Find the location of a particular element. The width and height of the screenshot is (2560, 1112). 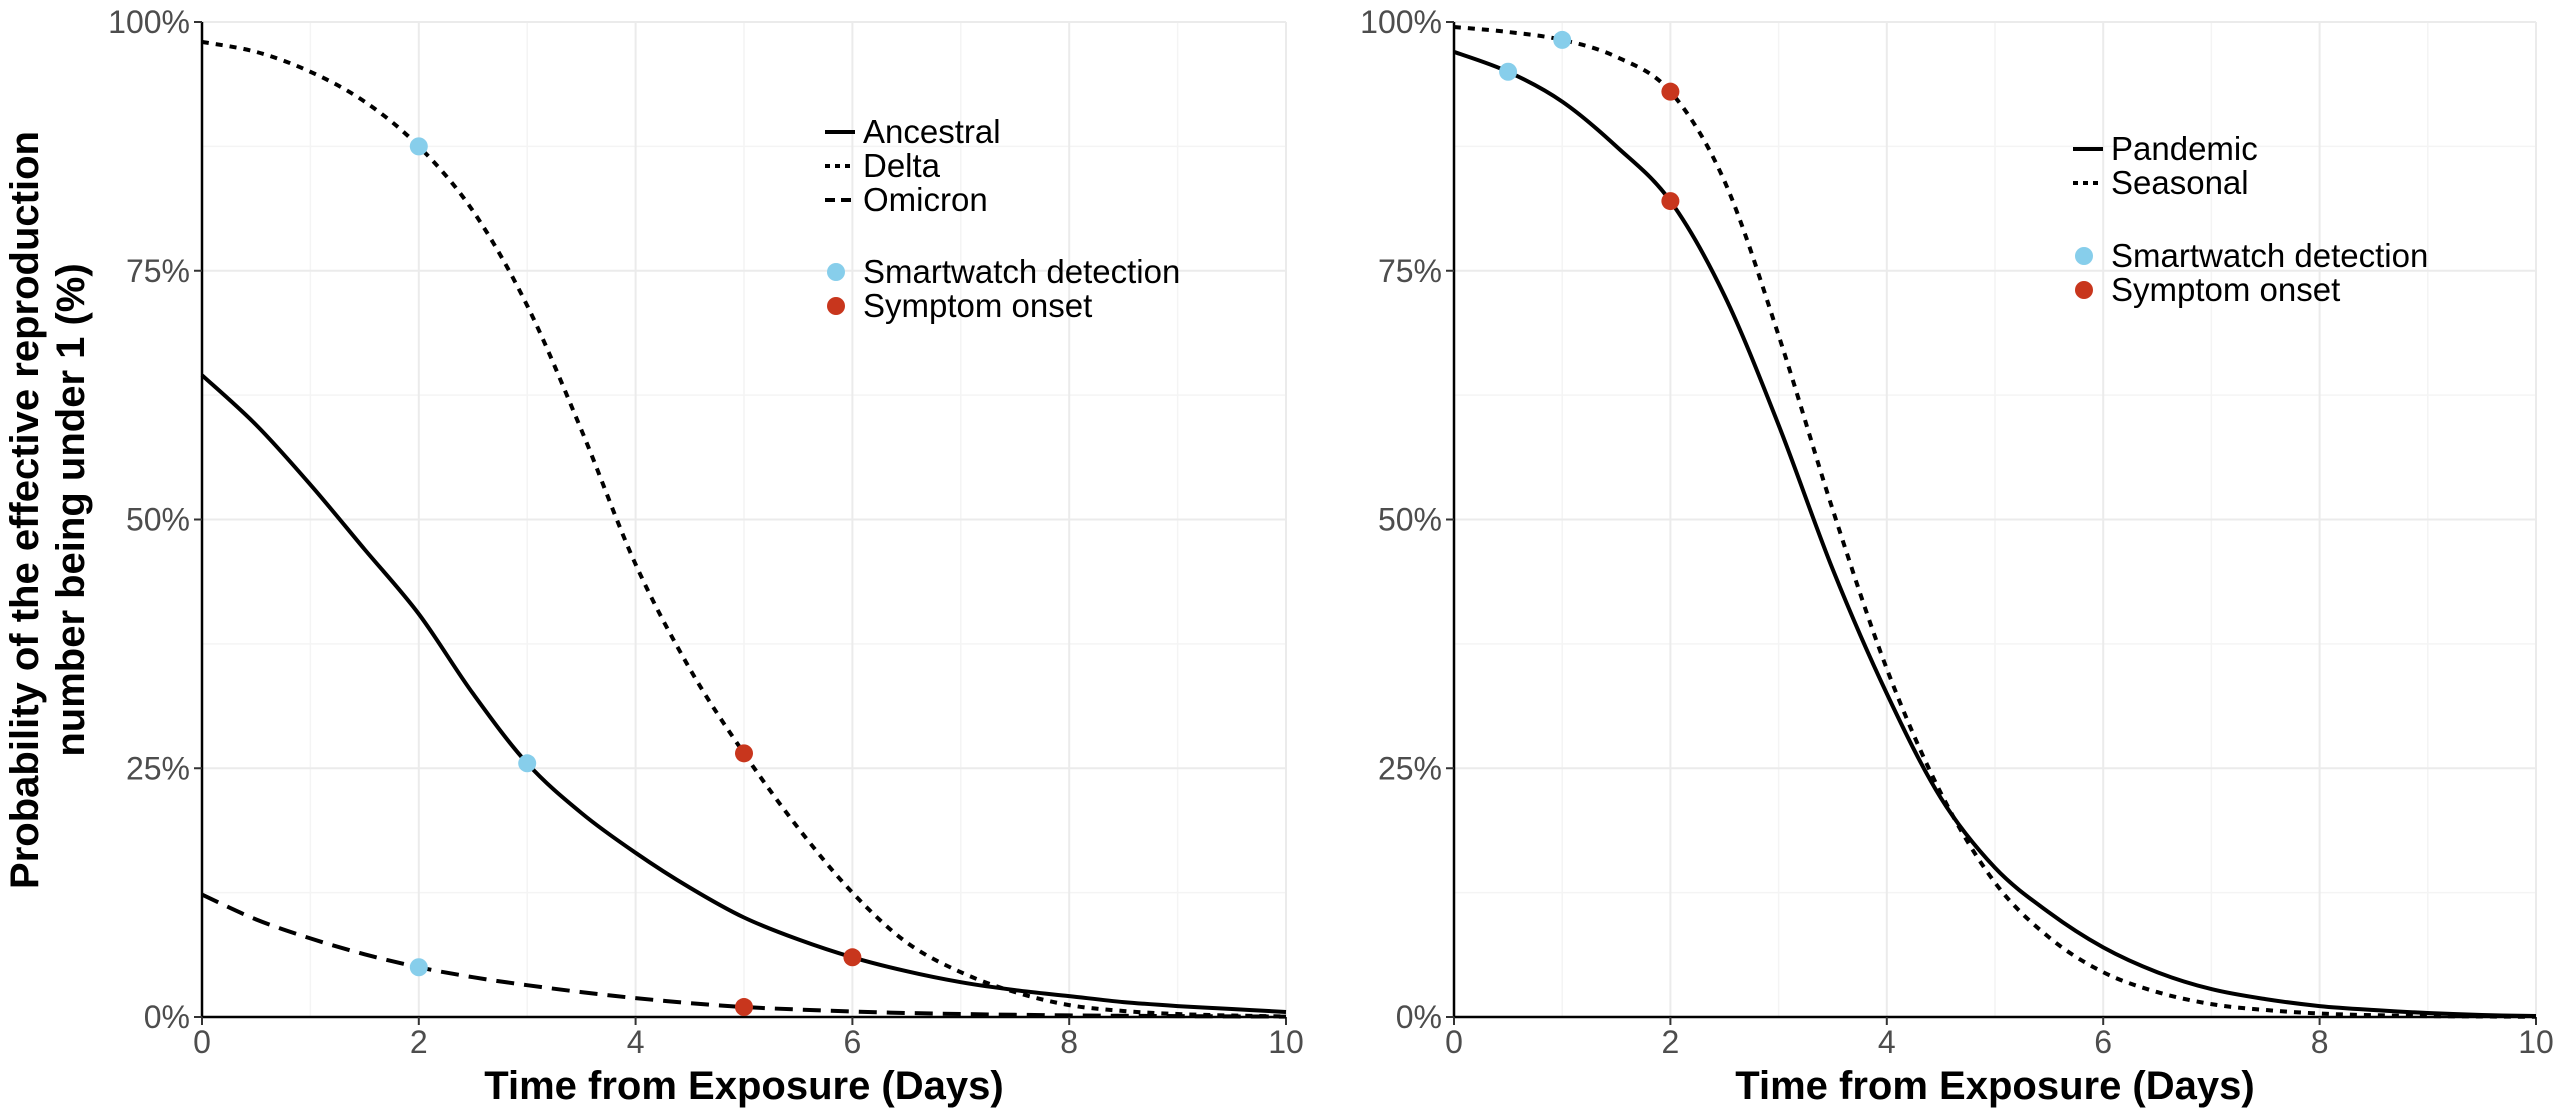

legend-label-omicron: Omicron is located at coordinates (925, 199).